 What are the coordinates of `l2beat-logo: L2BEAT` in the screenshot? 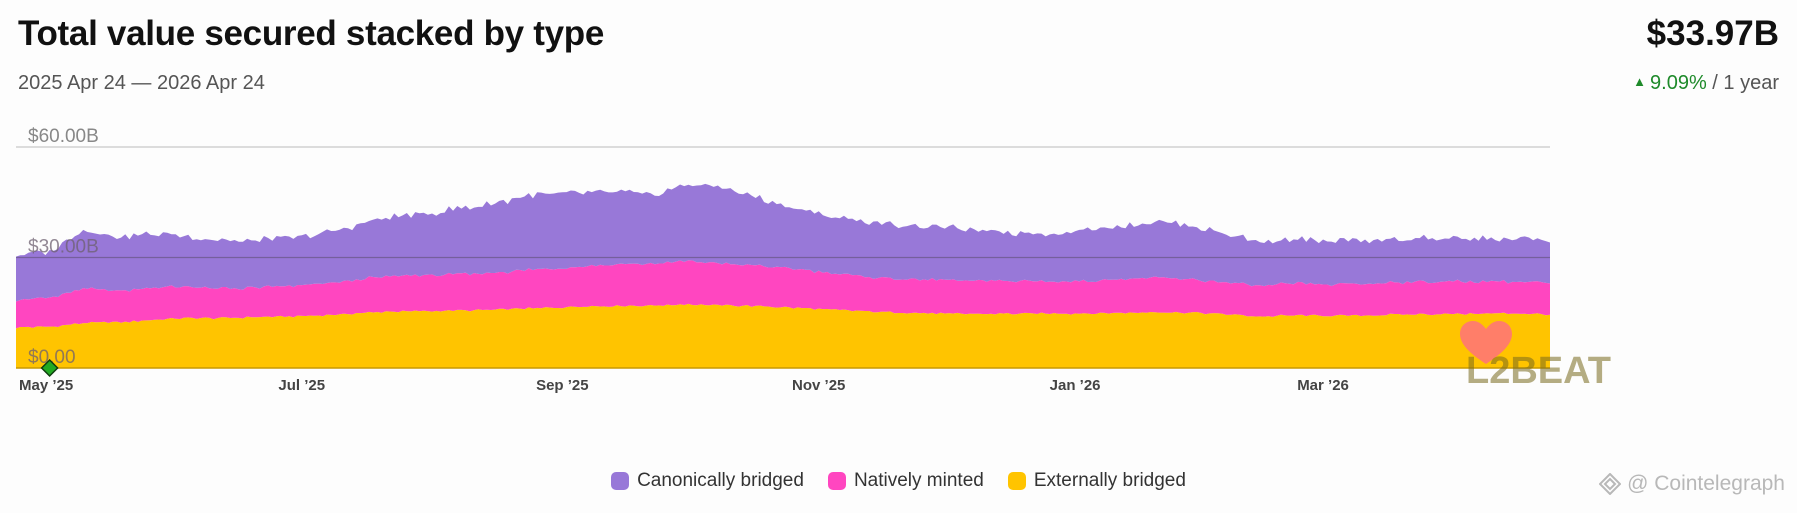 It's located at (1535, 356).